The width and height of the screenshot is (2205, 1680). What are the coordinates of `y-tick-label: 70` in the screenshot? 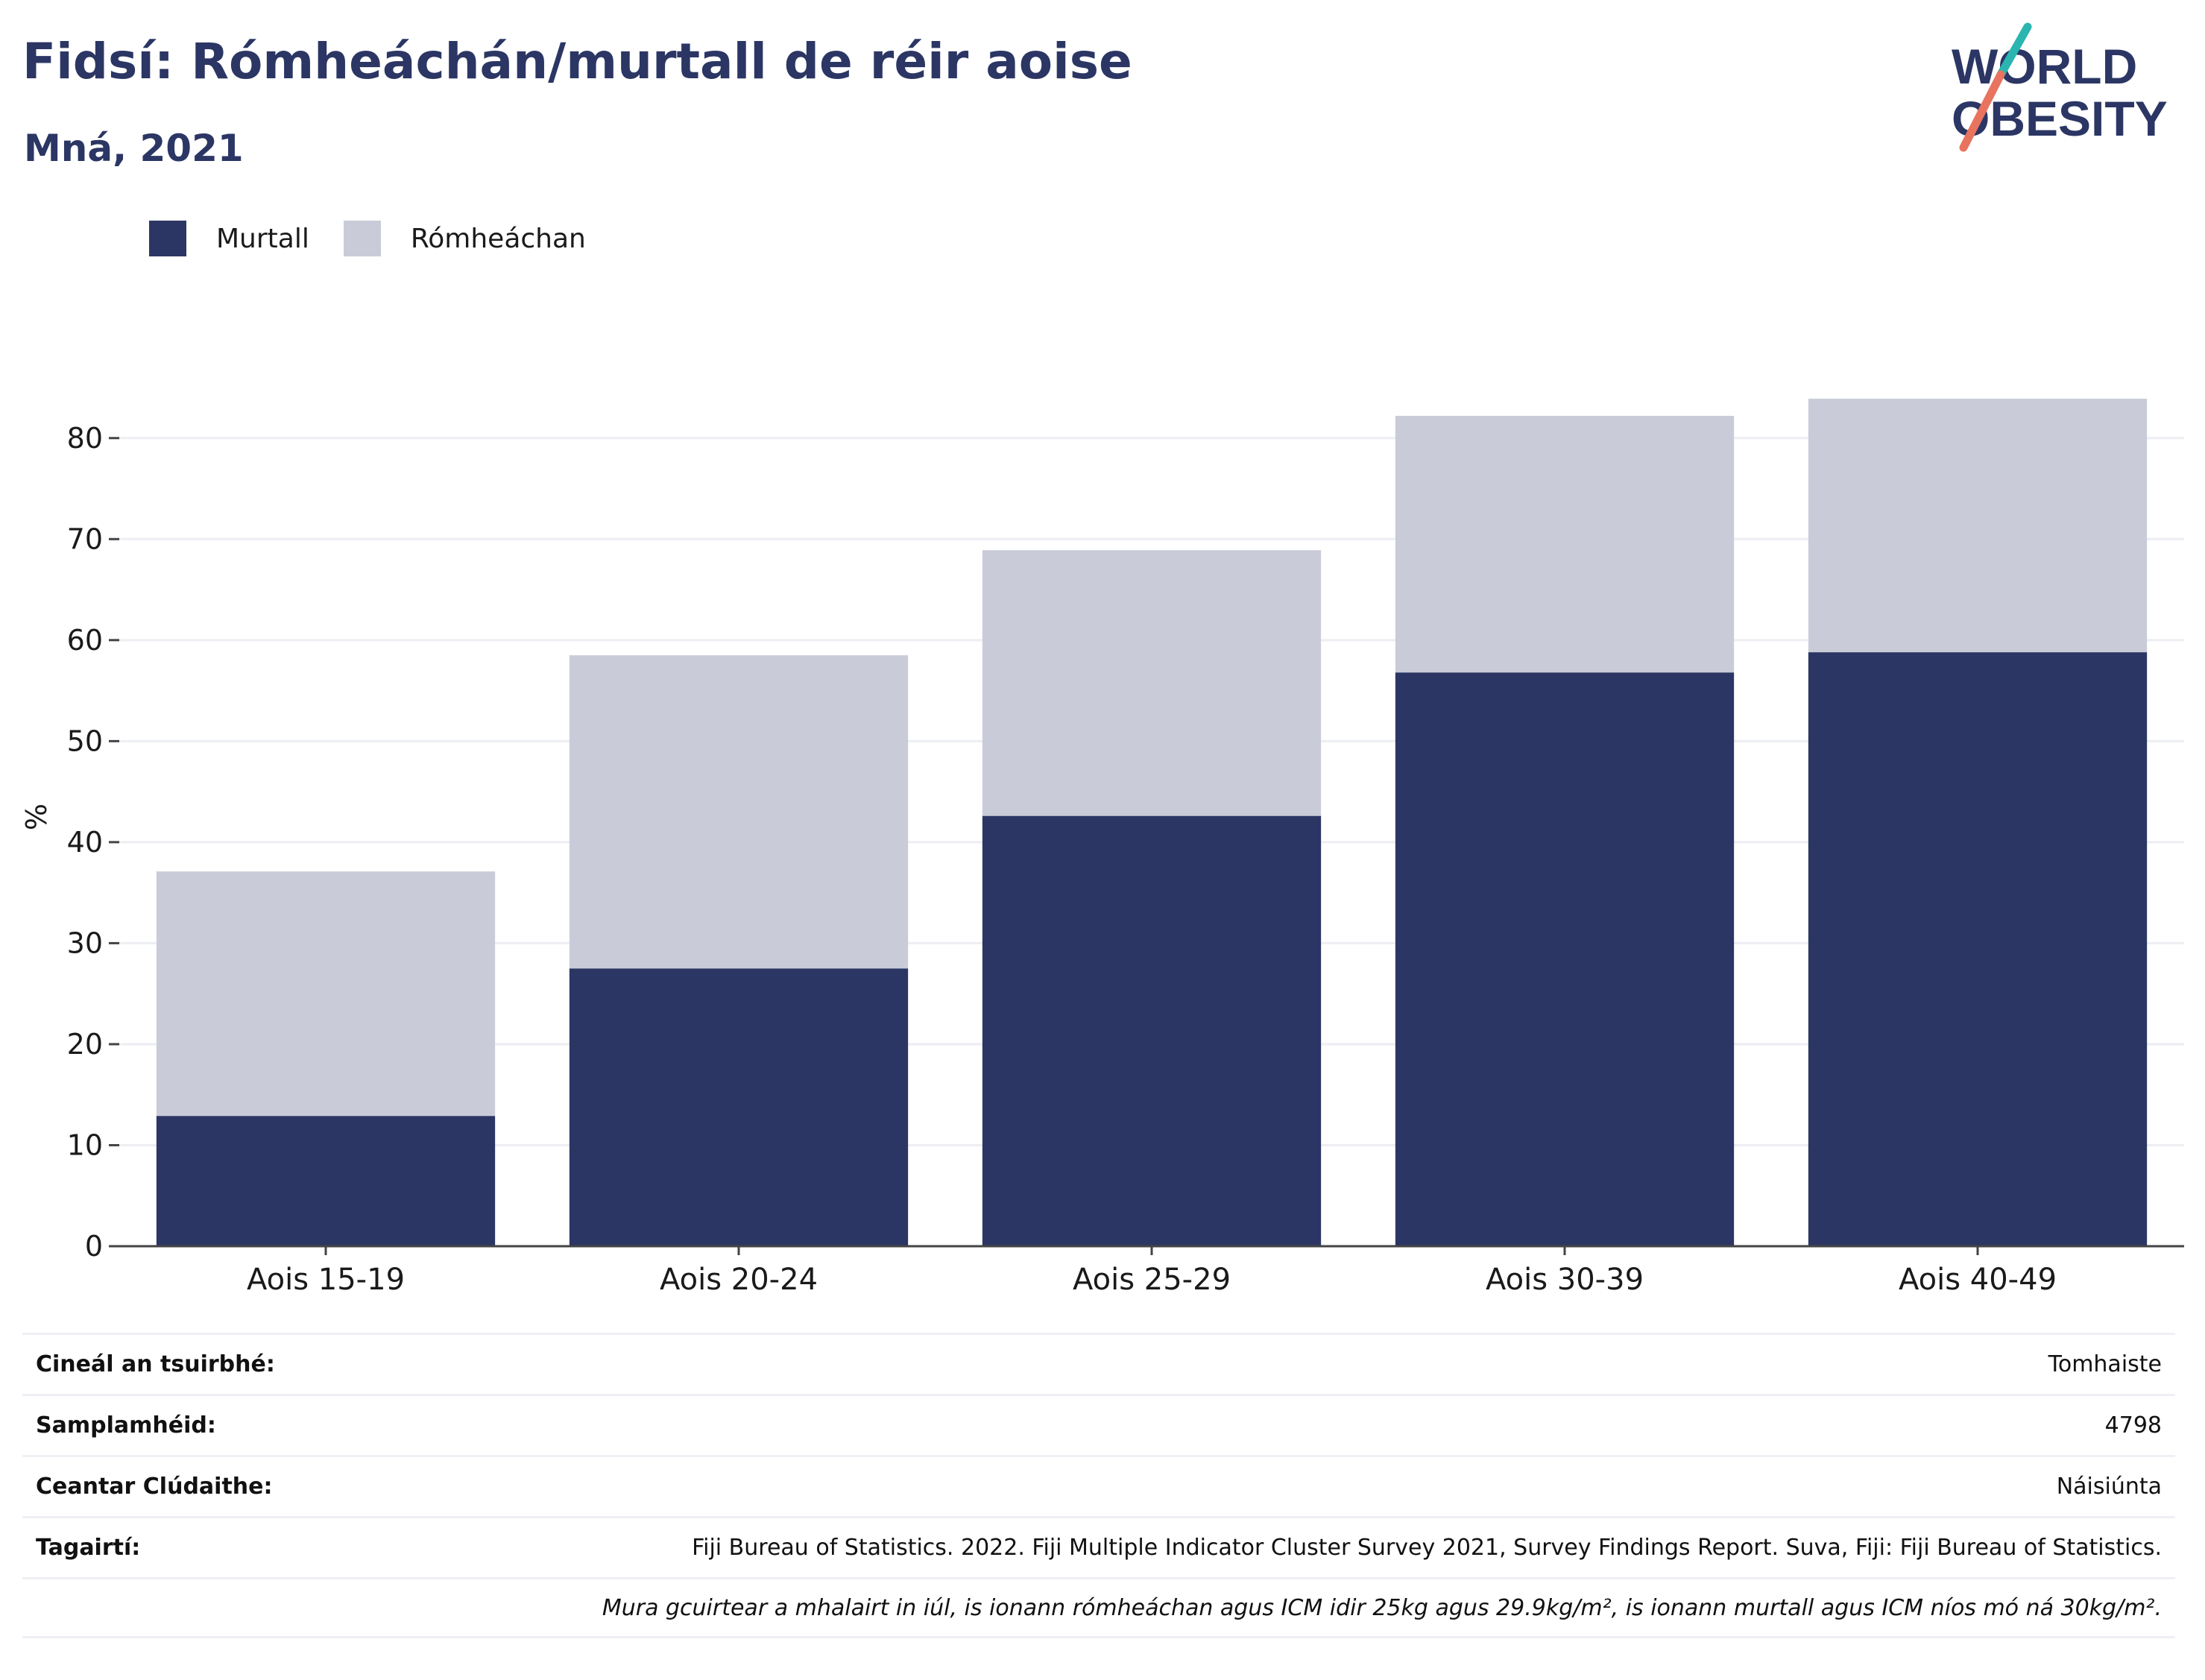 It's located at (85, 538).